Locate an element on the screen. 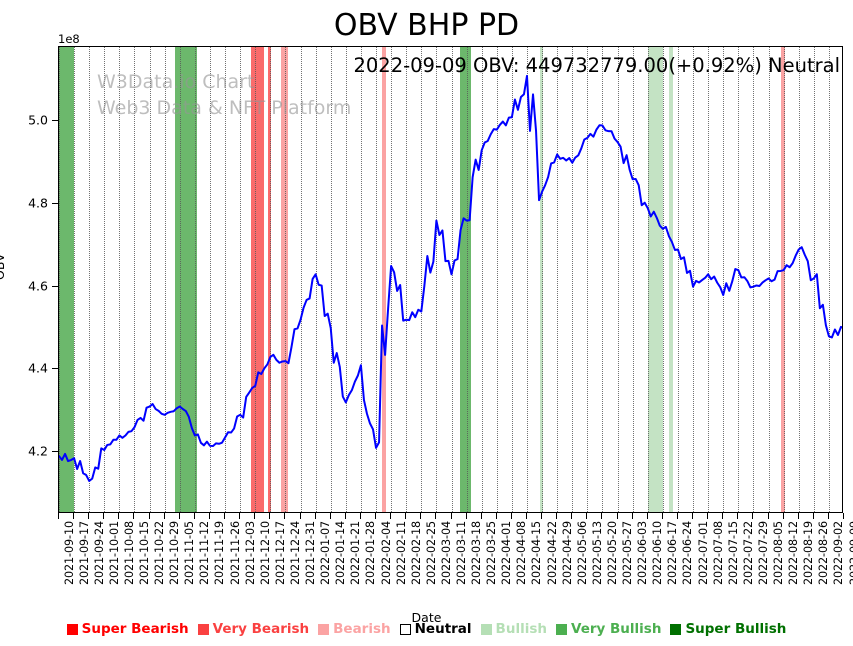 Image resolution: width=853 pixels, height=646 pixels. x-tick-label: 2021-12-10 is located at coordinates (265, 553).